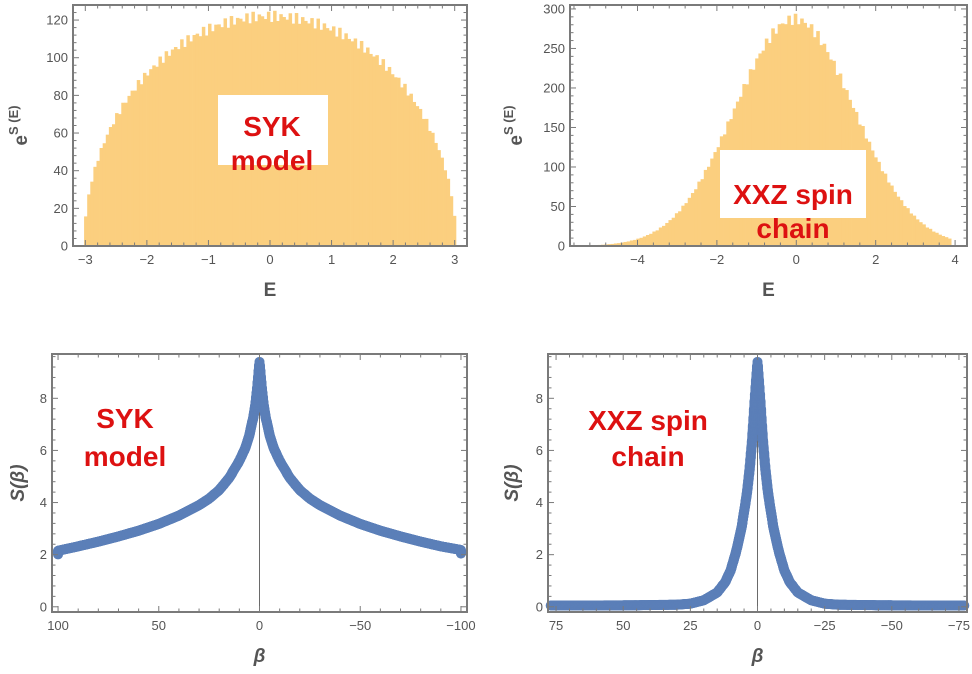 The width and height of the screenshot is (972, 674). I want to click on y-tick-label: 100, so click(57, 57).